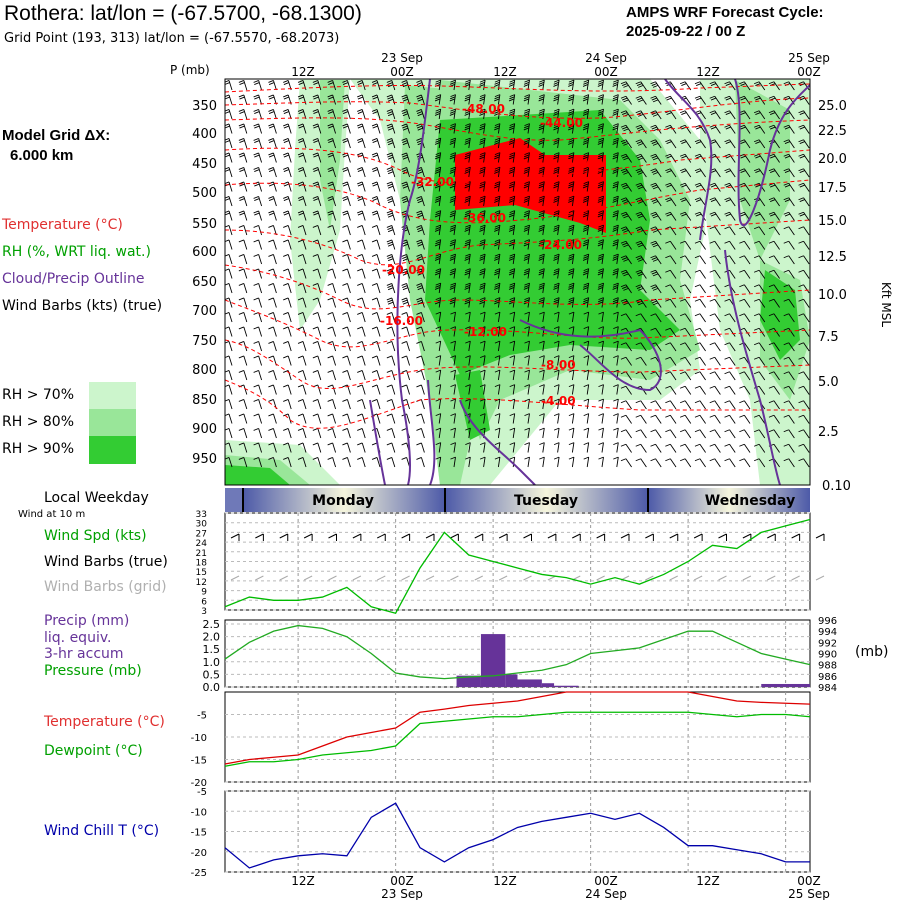 The width and height of the screenshot is (900, 900). I want to click on grid-wind-barb, so click(503, 578).